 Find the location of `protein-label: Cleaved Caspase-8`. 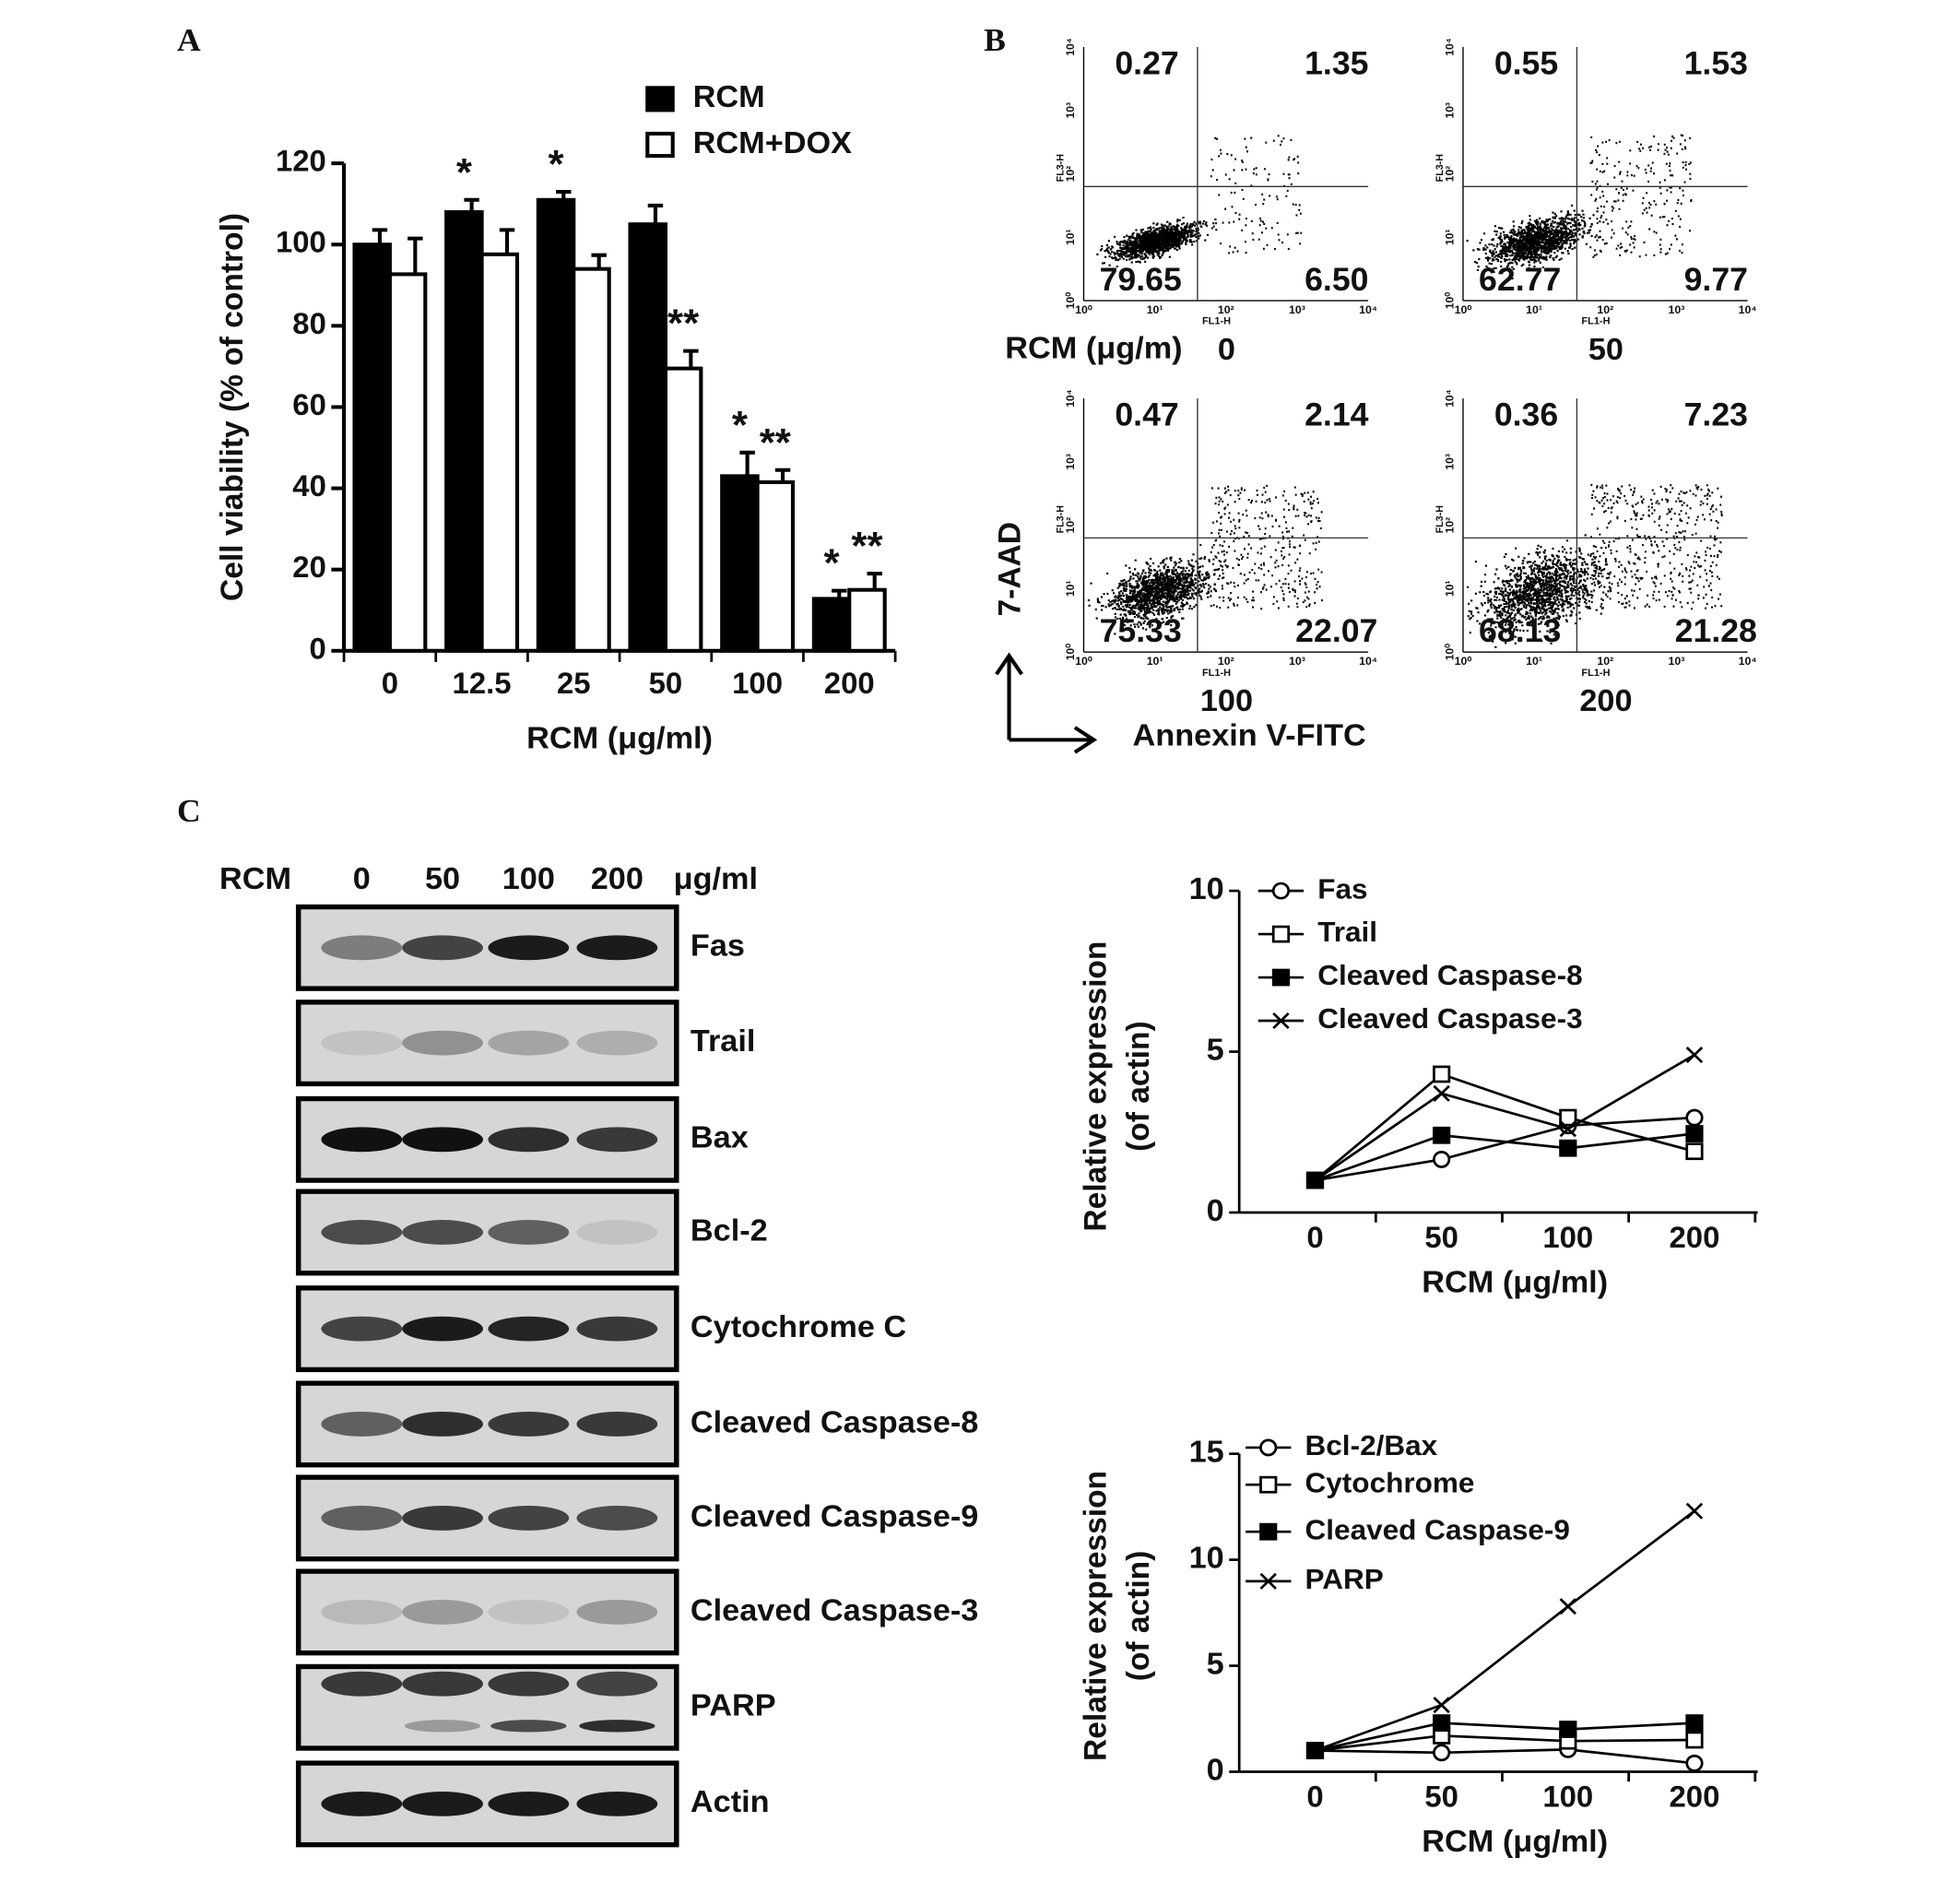

protein-label: Cleaved Caspase-8 is located at coordinates (835, 1422).